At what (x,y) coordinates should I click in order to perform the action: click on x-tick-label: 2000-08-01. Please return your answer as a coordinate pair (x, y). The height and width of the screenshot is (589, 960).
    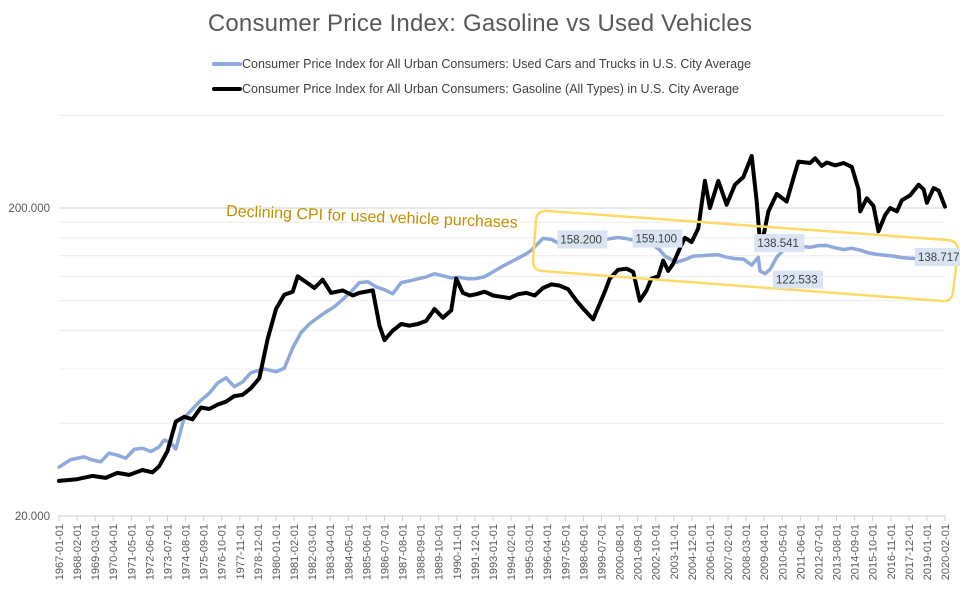
    Looking at the image, I should click on (621, 552).